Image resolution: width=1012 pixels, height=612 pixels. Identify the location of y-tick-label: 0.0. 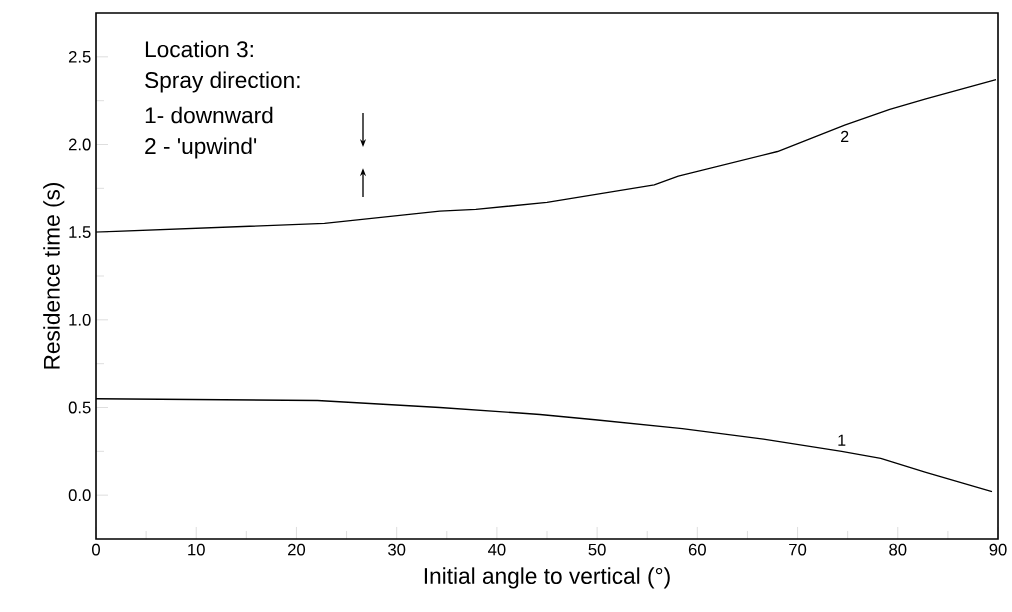
(79, 495).